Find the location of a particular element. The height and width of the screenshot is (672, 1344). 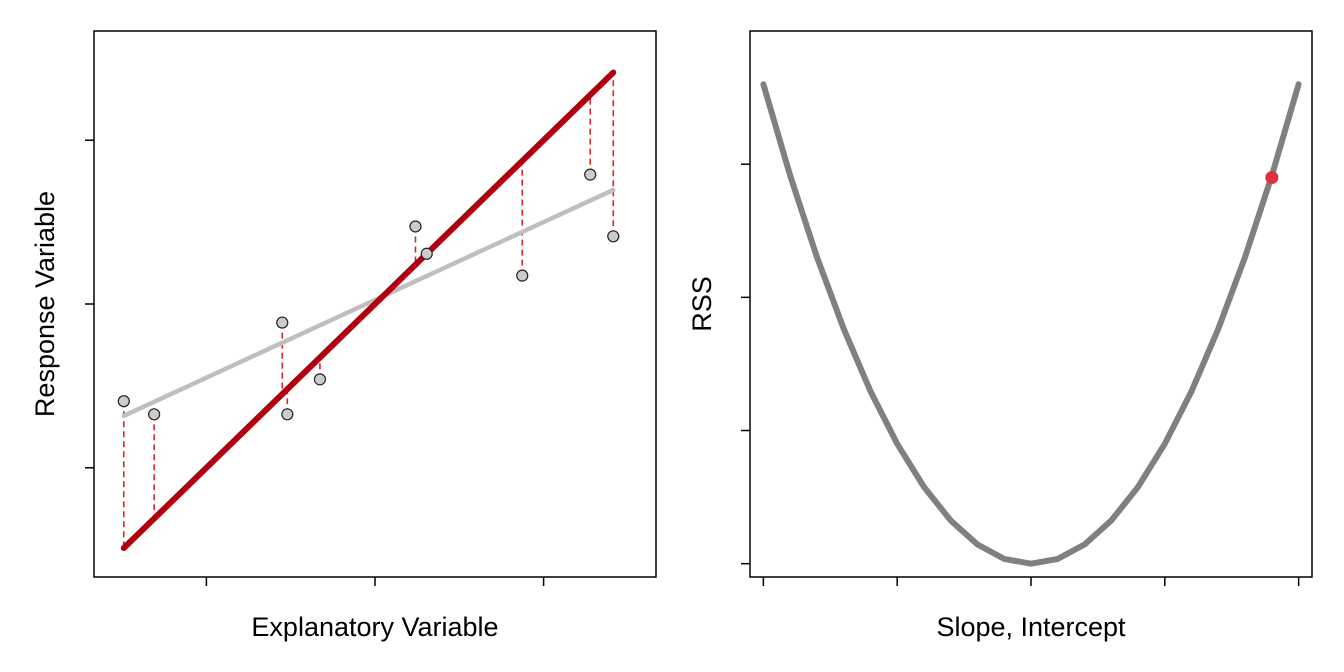

data-points is located at coordinates (368, 294).